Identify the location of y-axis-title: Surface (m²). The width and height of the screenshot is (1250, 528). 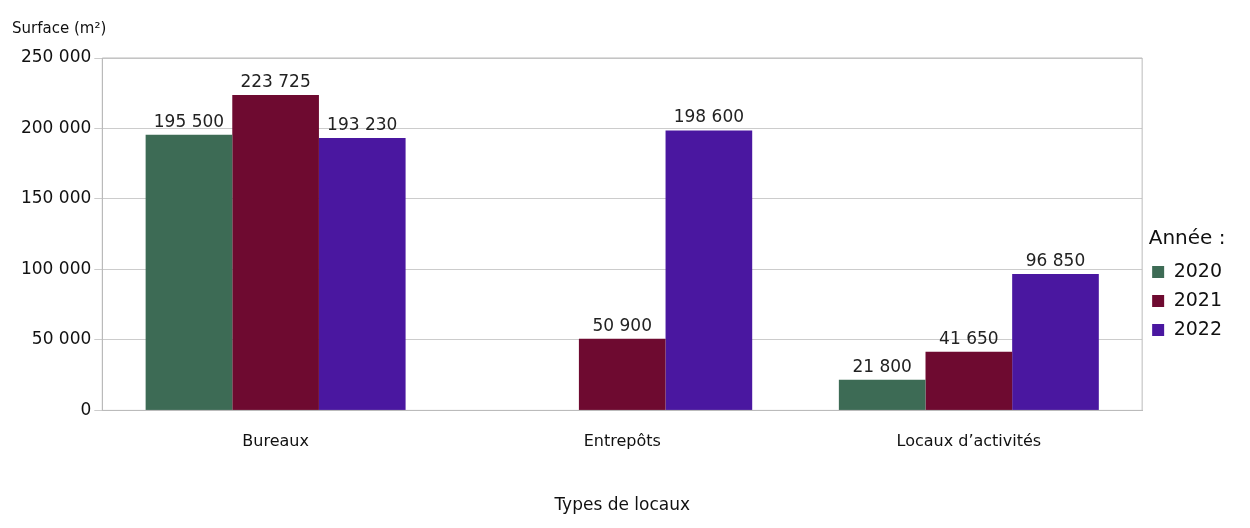
(59, 28).